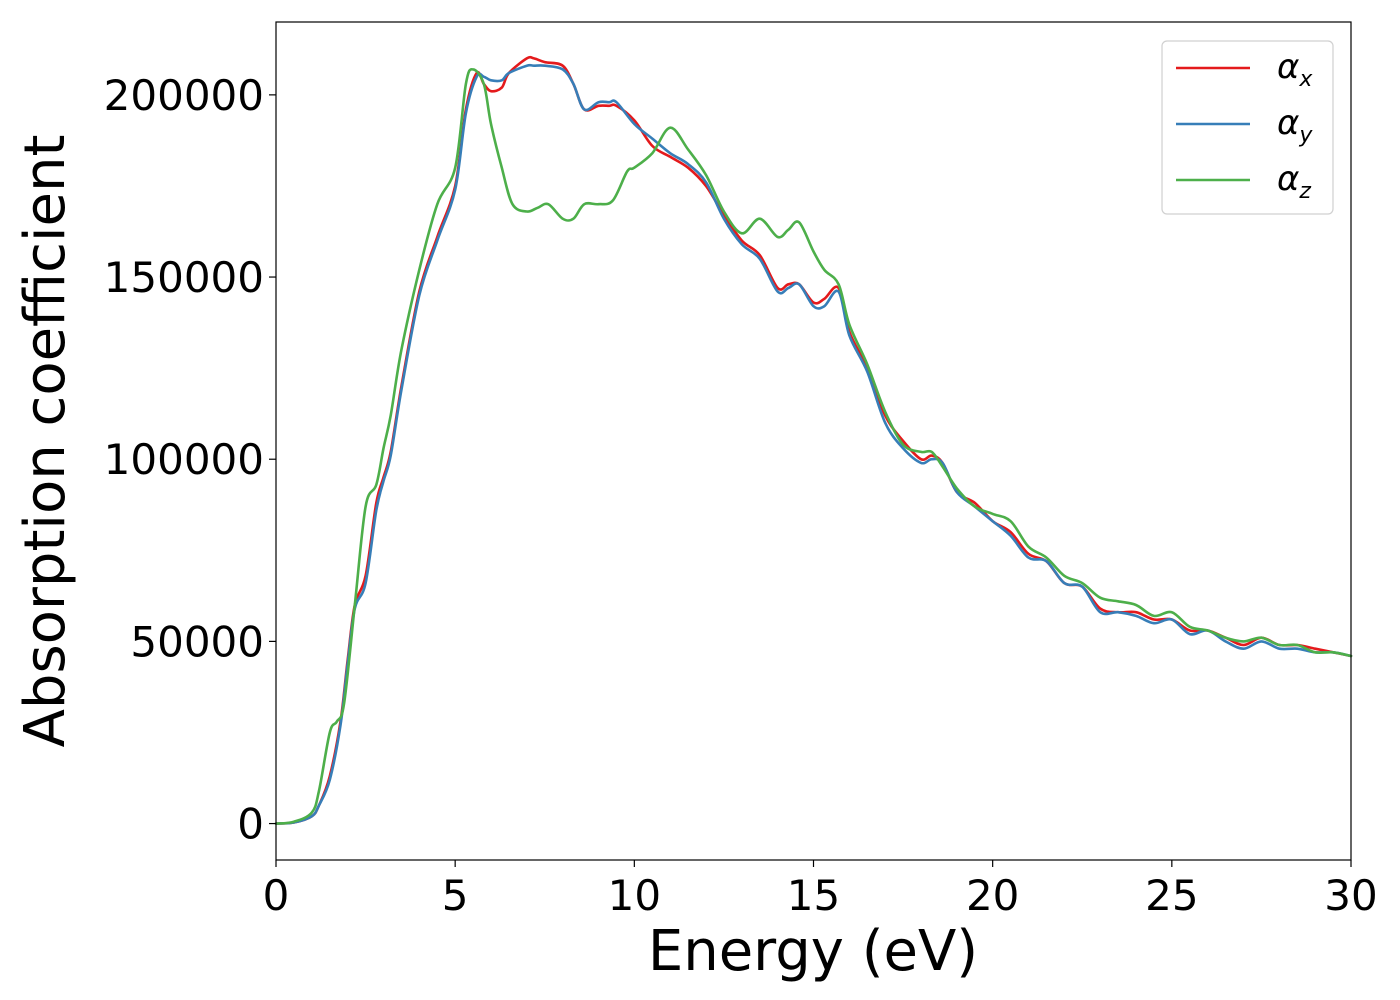 Image resolution: width=1400 pixels, height=1000 pixels. What do you see at coordinates (197, 641) in the screenshot?
I see `y-tick-label: 50000` at bounding box center [197, 641].